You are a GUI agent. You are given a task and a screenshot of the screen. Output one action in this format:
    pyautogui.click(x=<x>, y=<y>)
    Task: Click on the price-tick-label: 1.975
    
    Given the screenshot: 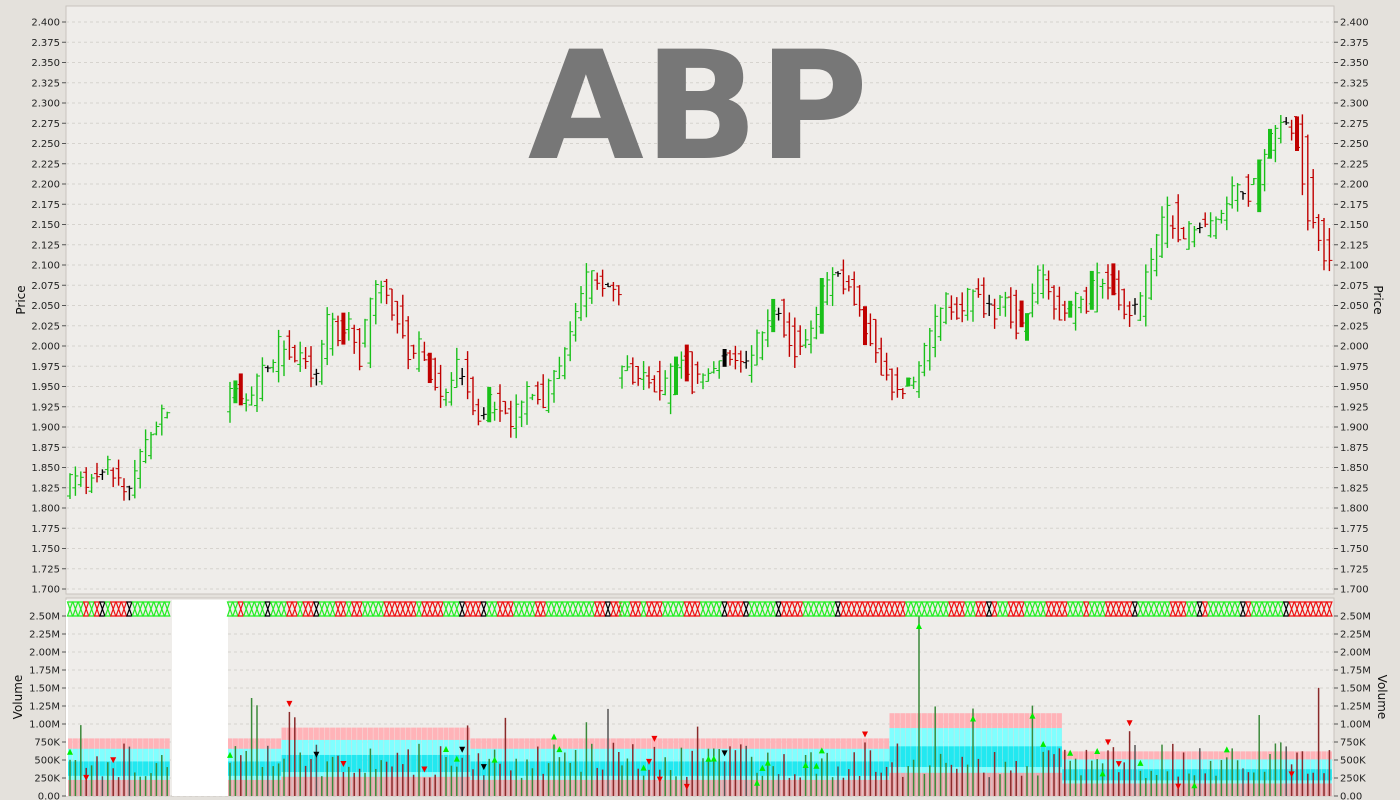 What is the action you would take?
    pyautogui.click(x=45, y=367)
    